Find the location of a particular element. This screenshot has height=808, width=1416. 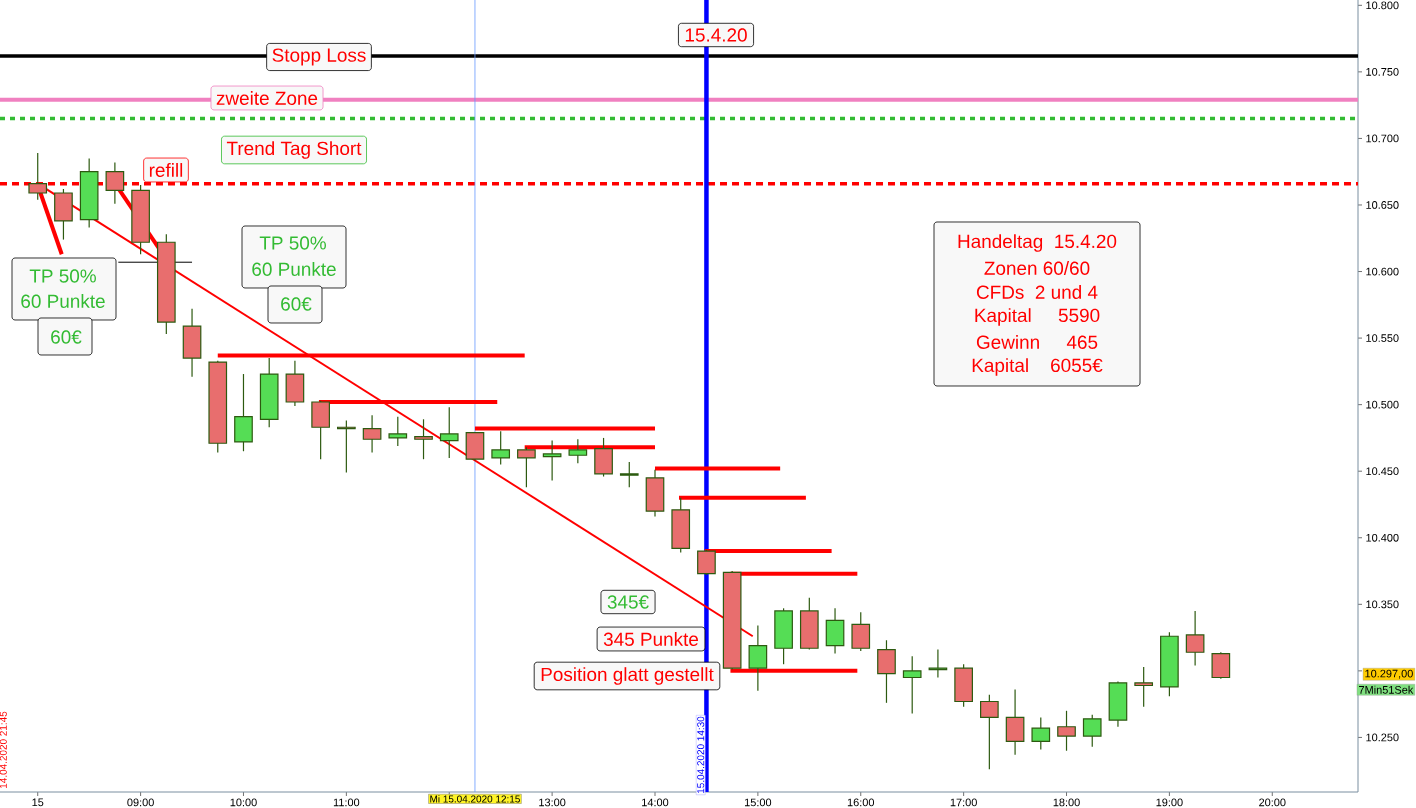

x-tick-label: 09:00 is located at coordinates (140, 802).